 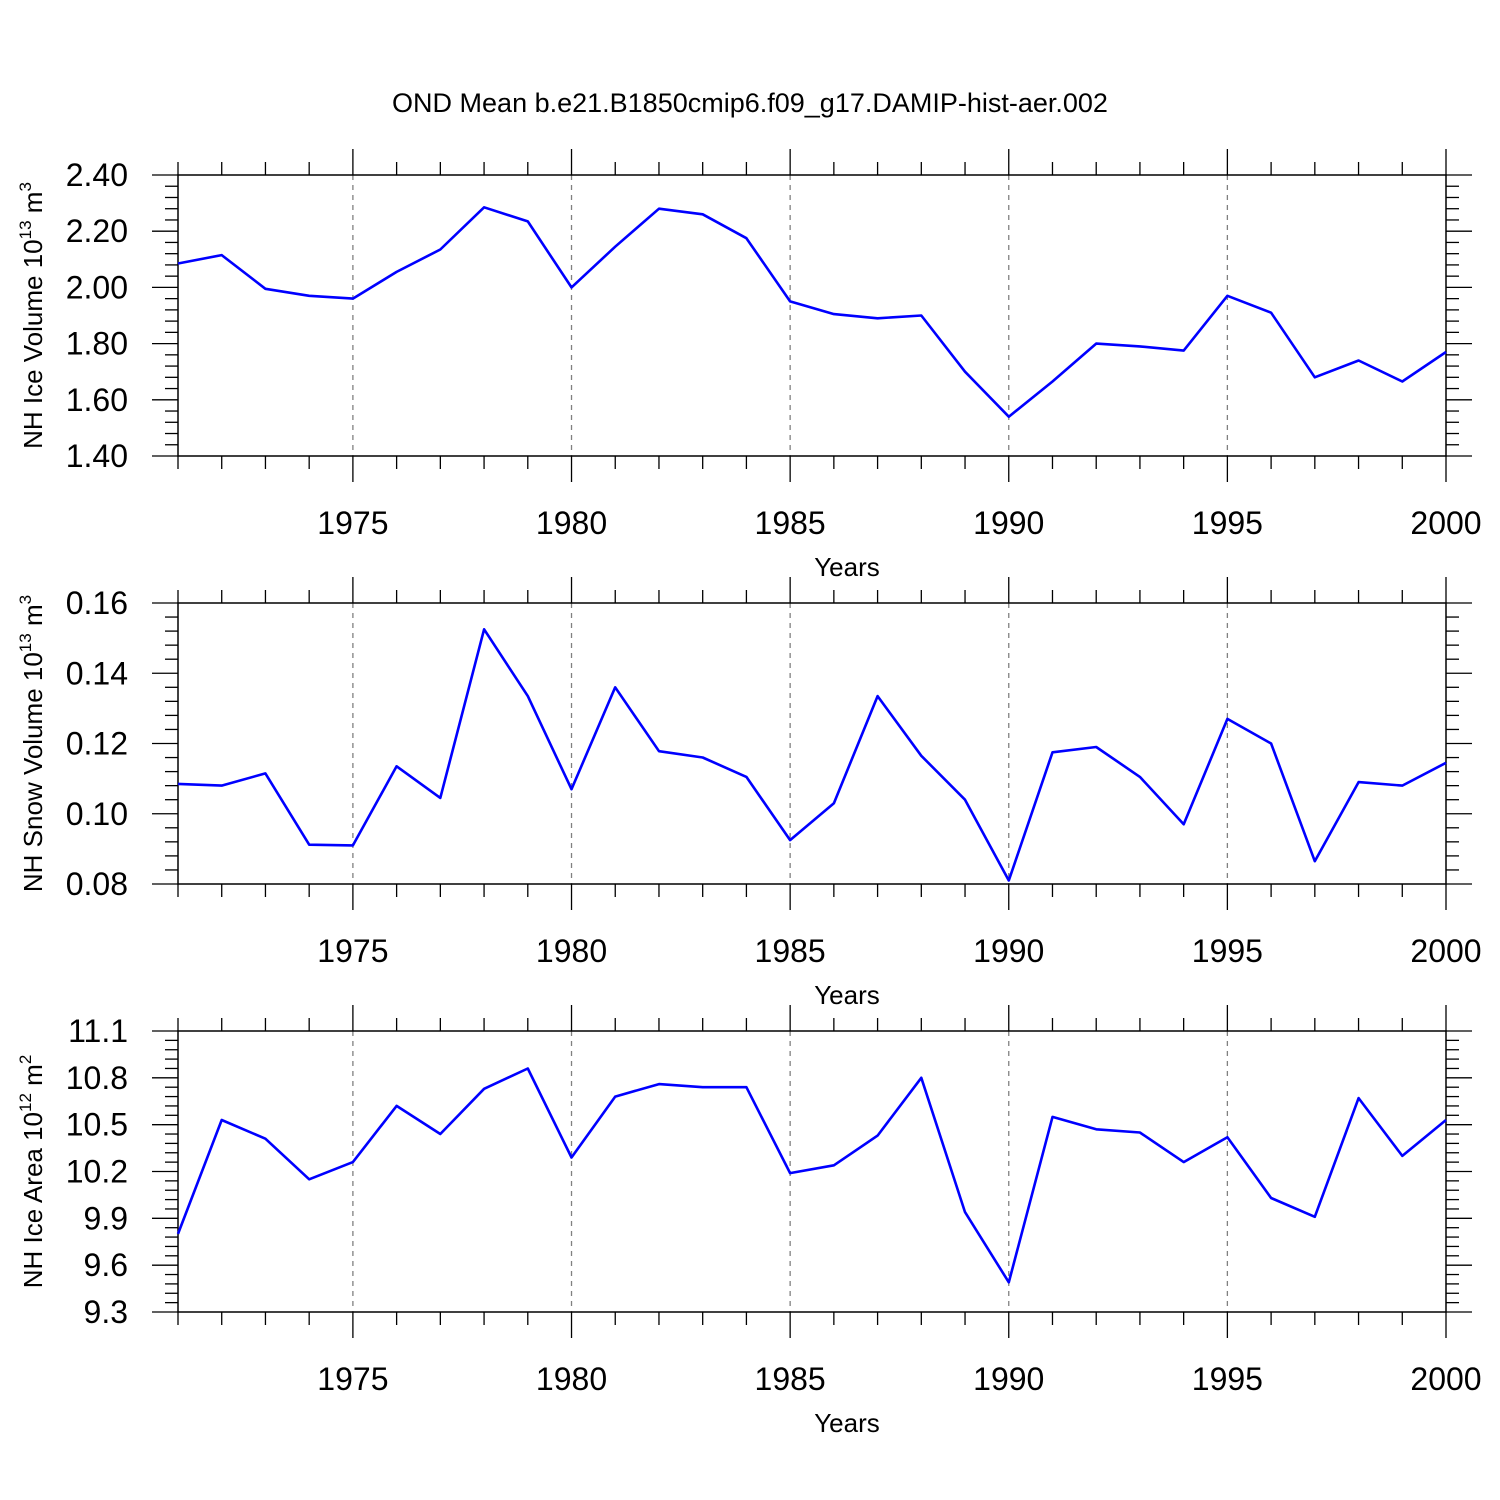 I want to click on y-tick-label: 0.14, so click(x=97, y=673).